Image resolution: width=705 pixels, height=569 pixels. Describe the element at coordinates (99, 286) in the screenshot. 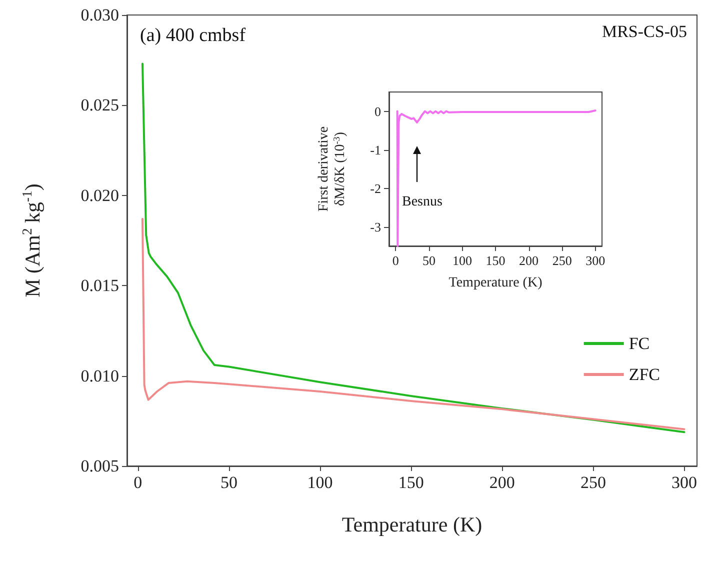

I see `y-tick-label: 0.015` at that location.